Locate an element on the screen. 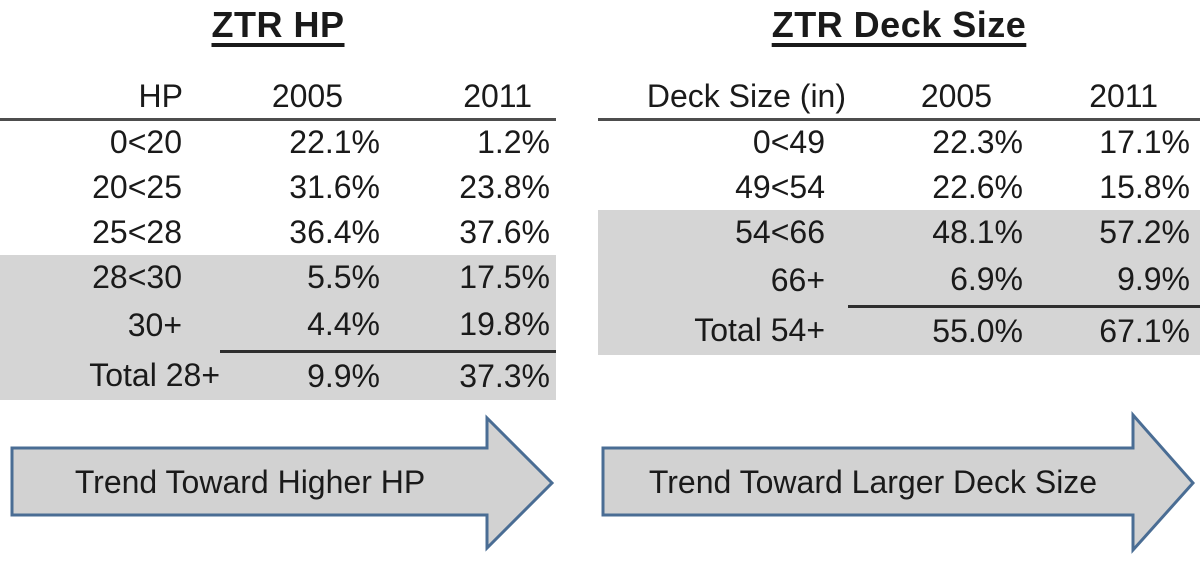 This screenshot has height=569, width=1200. table-row: 20<25 31.6% 23.8% is located at coordinates (278, 187).